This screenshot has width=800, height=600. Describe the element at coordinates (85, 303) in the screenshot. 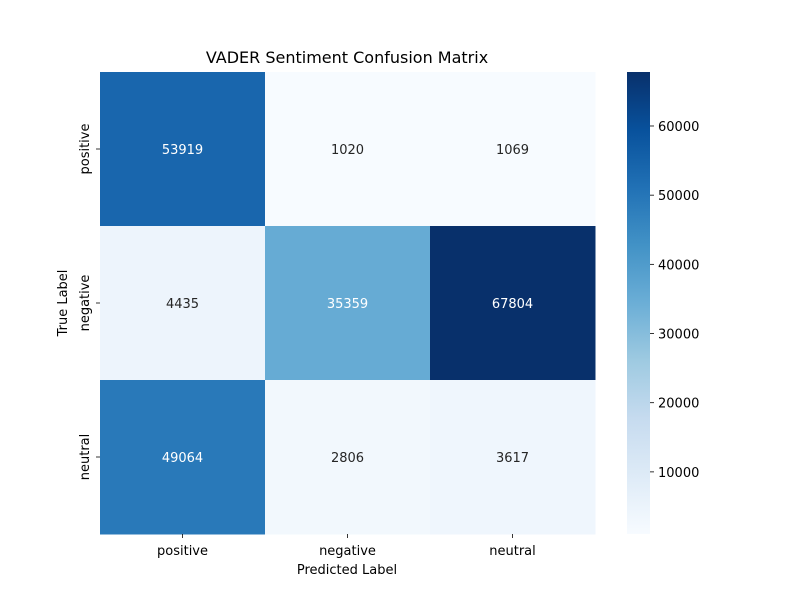

I see `y-tick-label: negative` at that location.